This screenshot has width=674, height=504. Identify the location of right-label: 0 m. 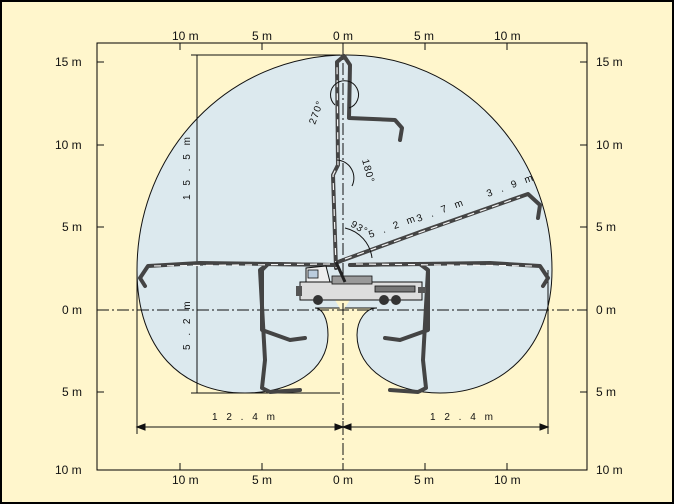
(606, 310).